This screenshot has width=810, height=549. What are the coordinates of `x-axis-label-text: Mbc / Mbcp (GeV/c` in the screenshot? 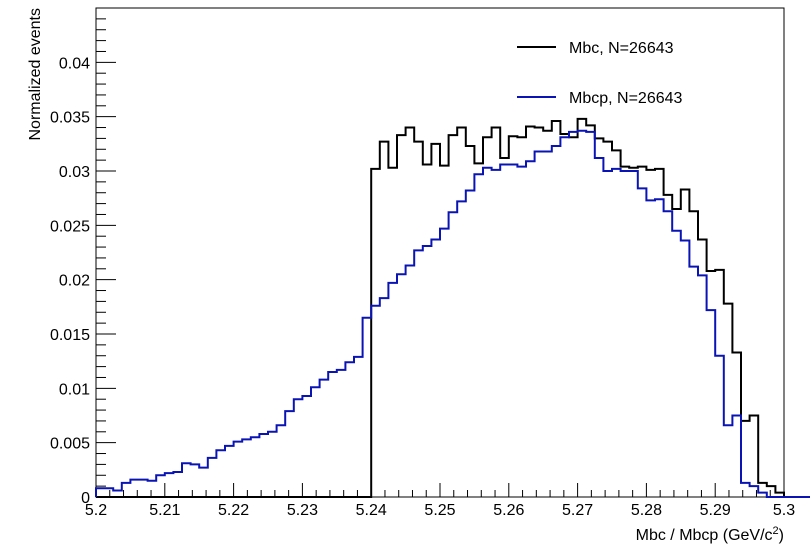 It's located at (704, 535).